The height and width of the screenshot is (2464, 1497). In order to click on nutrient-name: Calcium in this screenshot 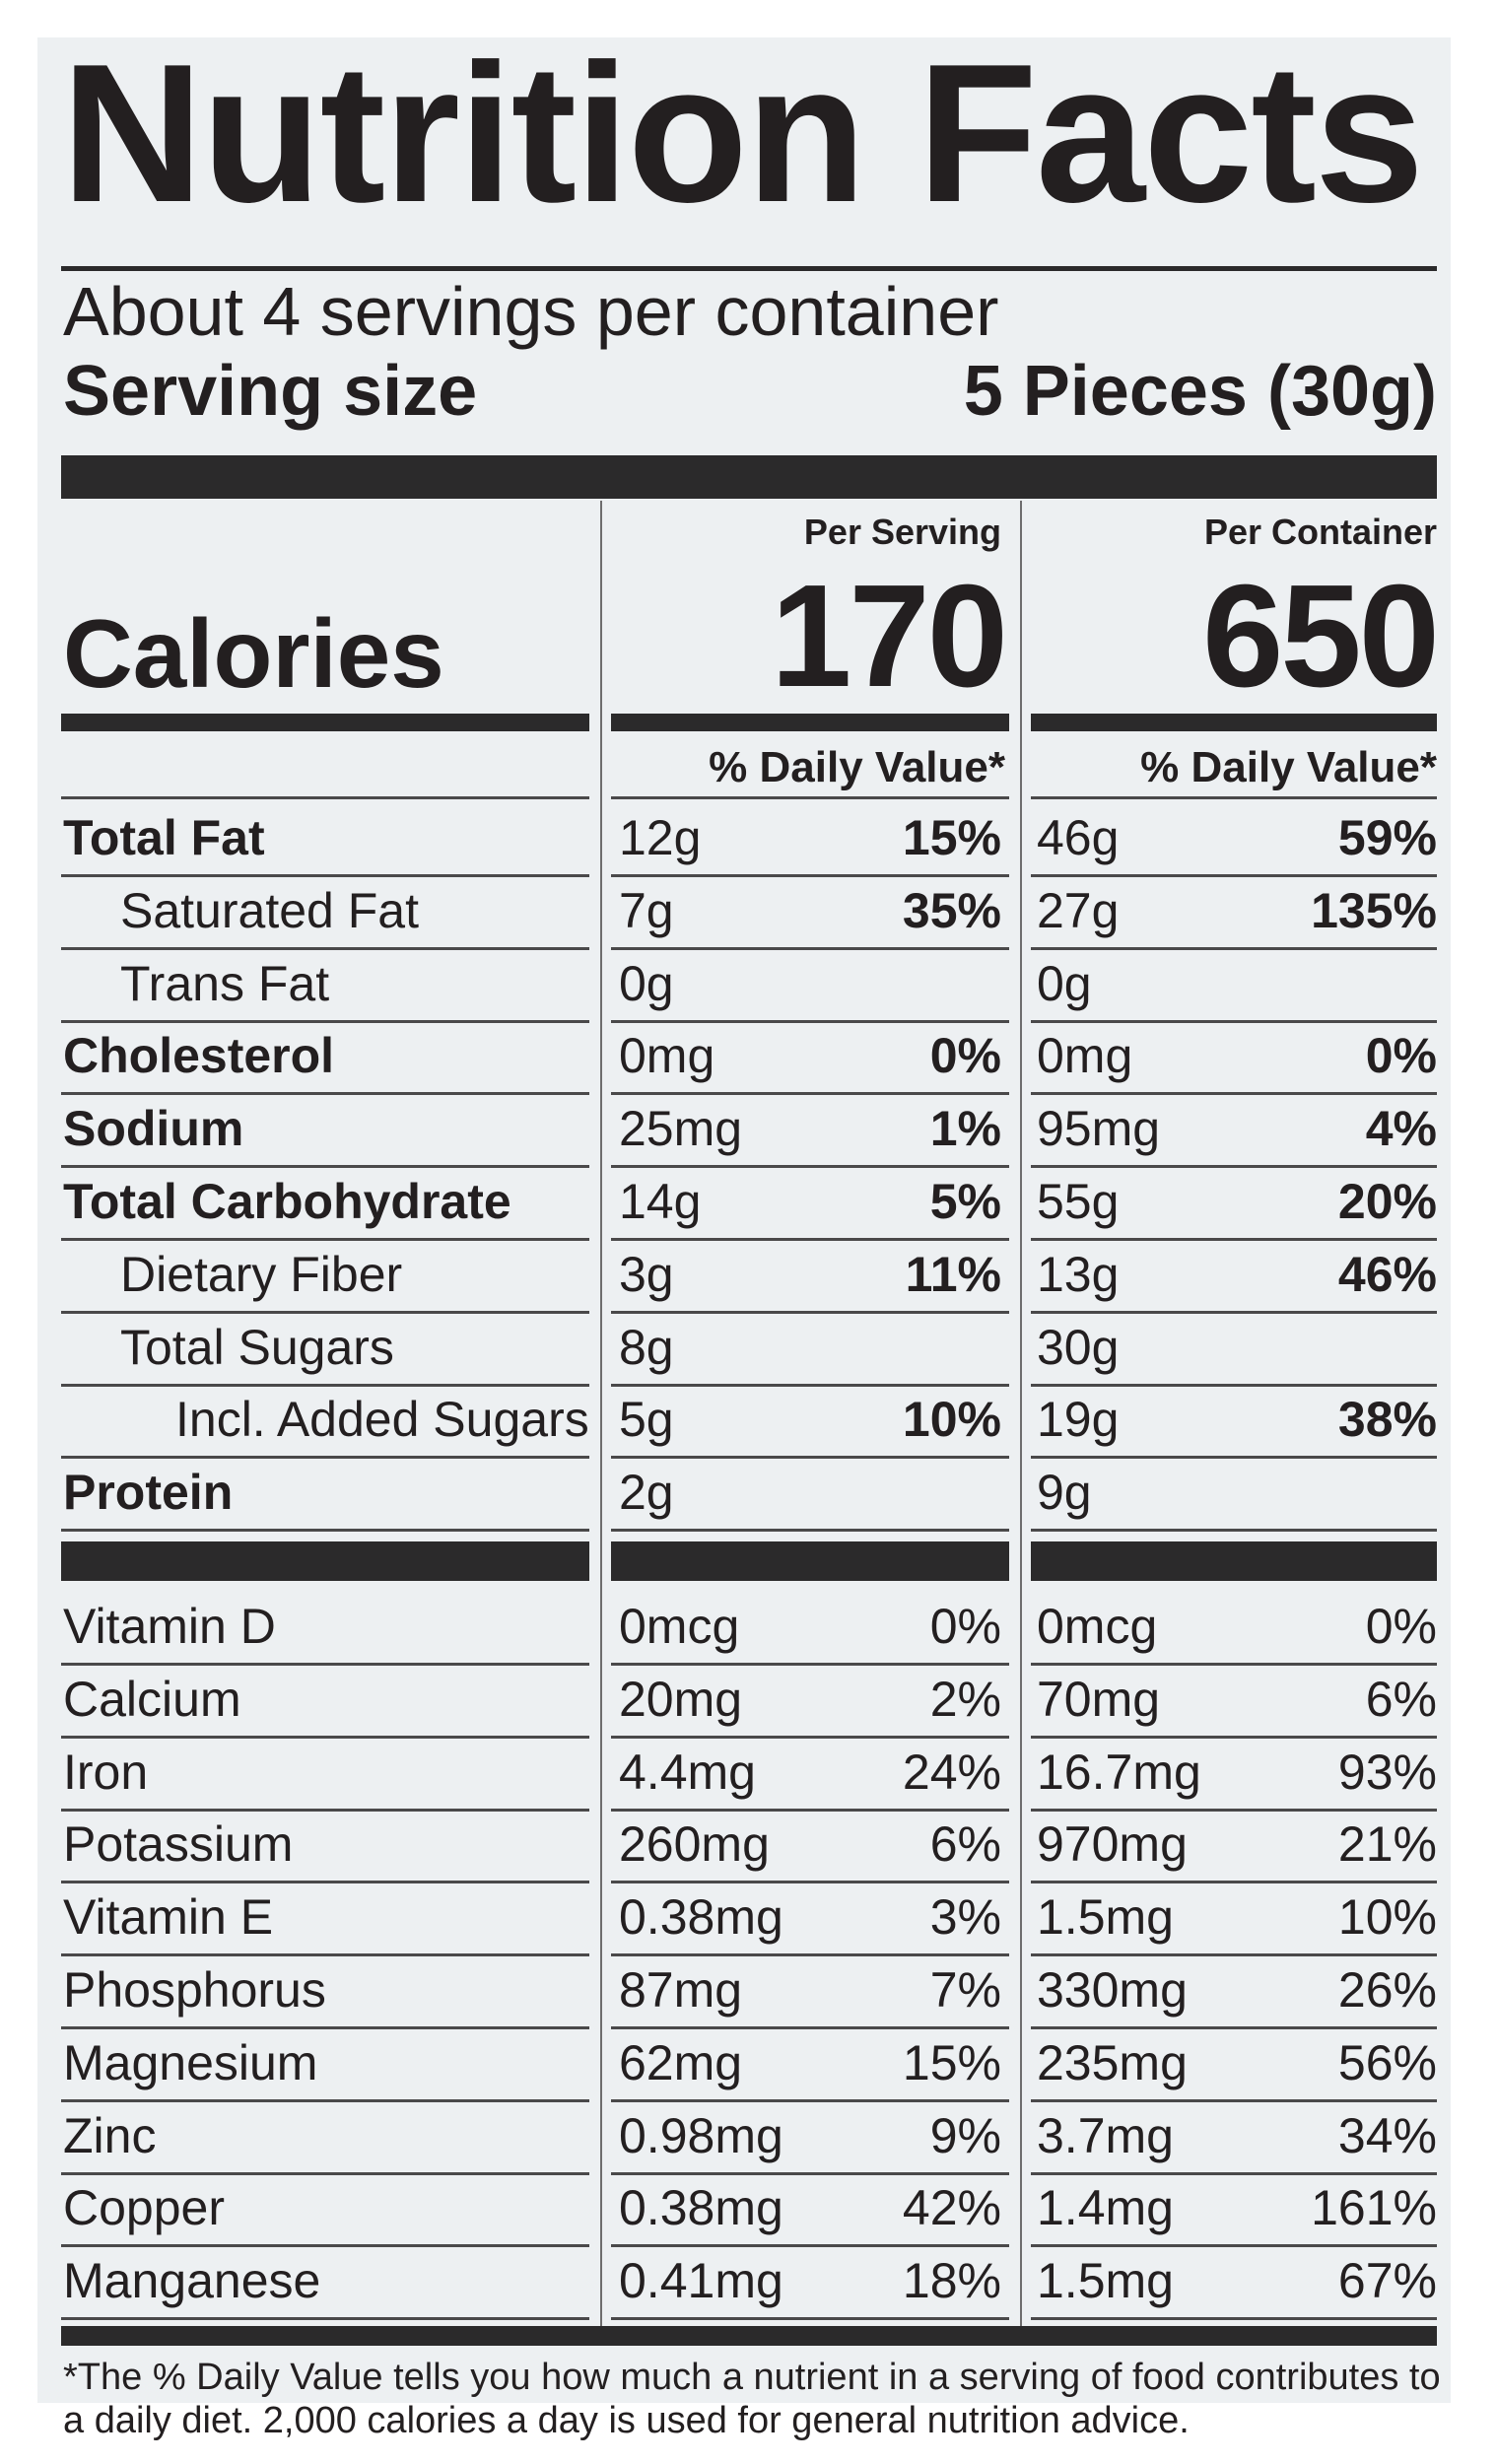, I will do `click(152, 1699)`.